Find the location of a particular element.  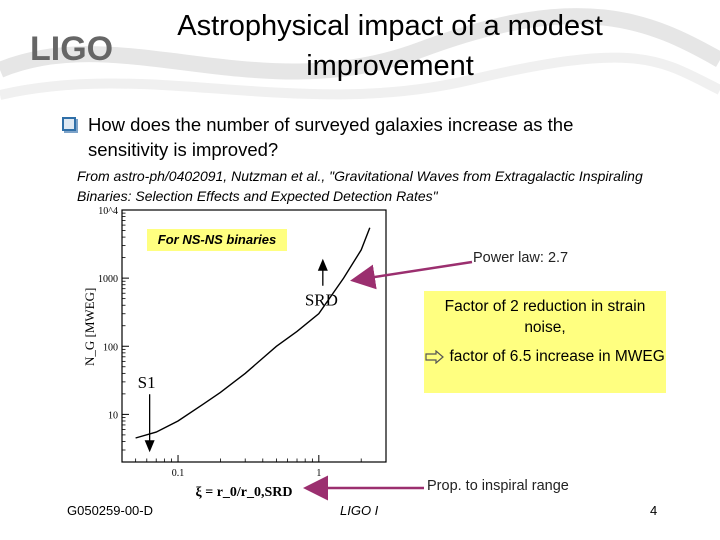

y-axis-label: N_G [MWEG] is located at coordinates (89, 327).